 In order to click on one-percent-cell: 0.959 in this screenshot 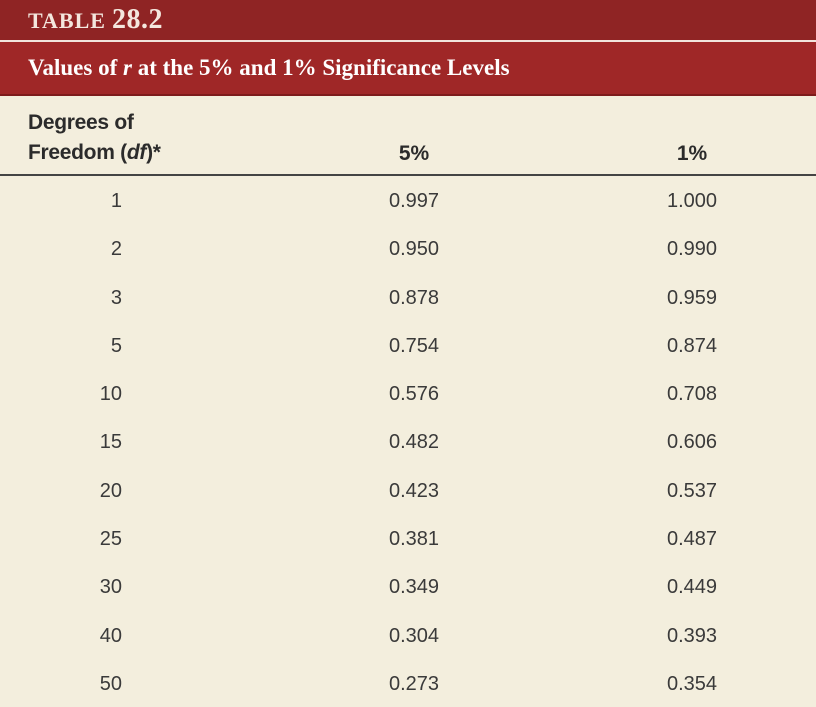, I will do `click(692, 297)`.